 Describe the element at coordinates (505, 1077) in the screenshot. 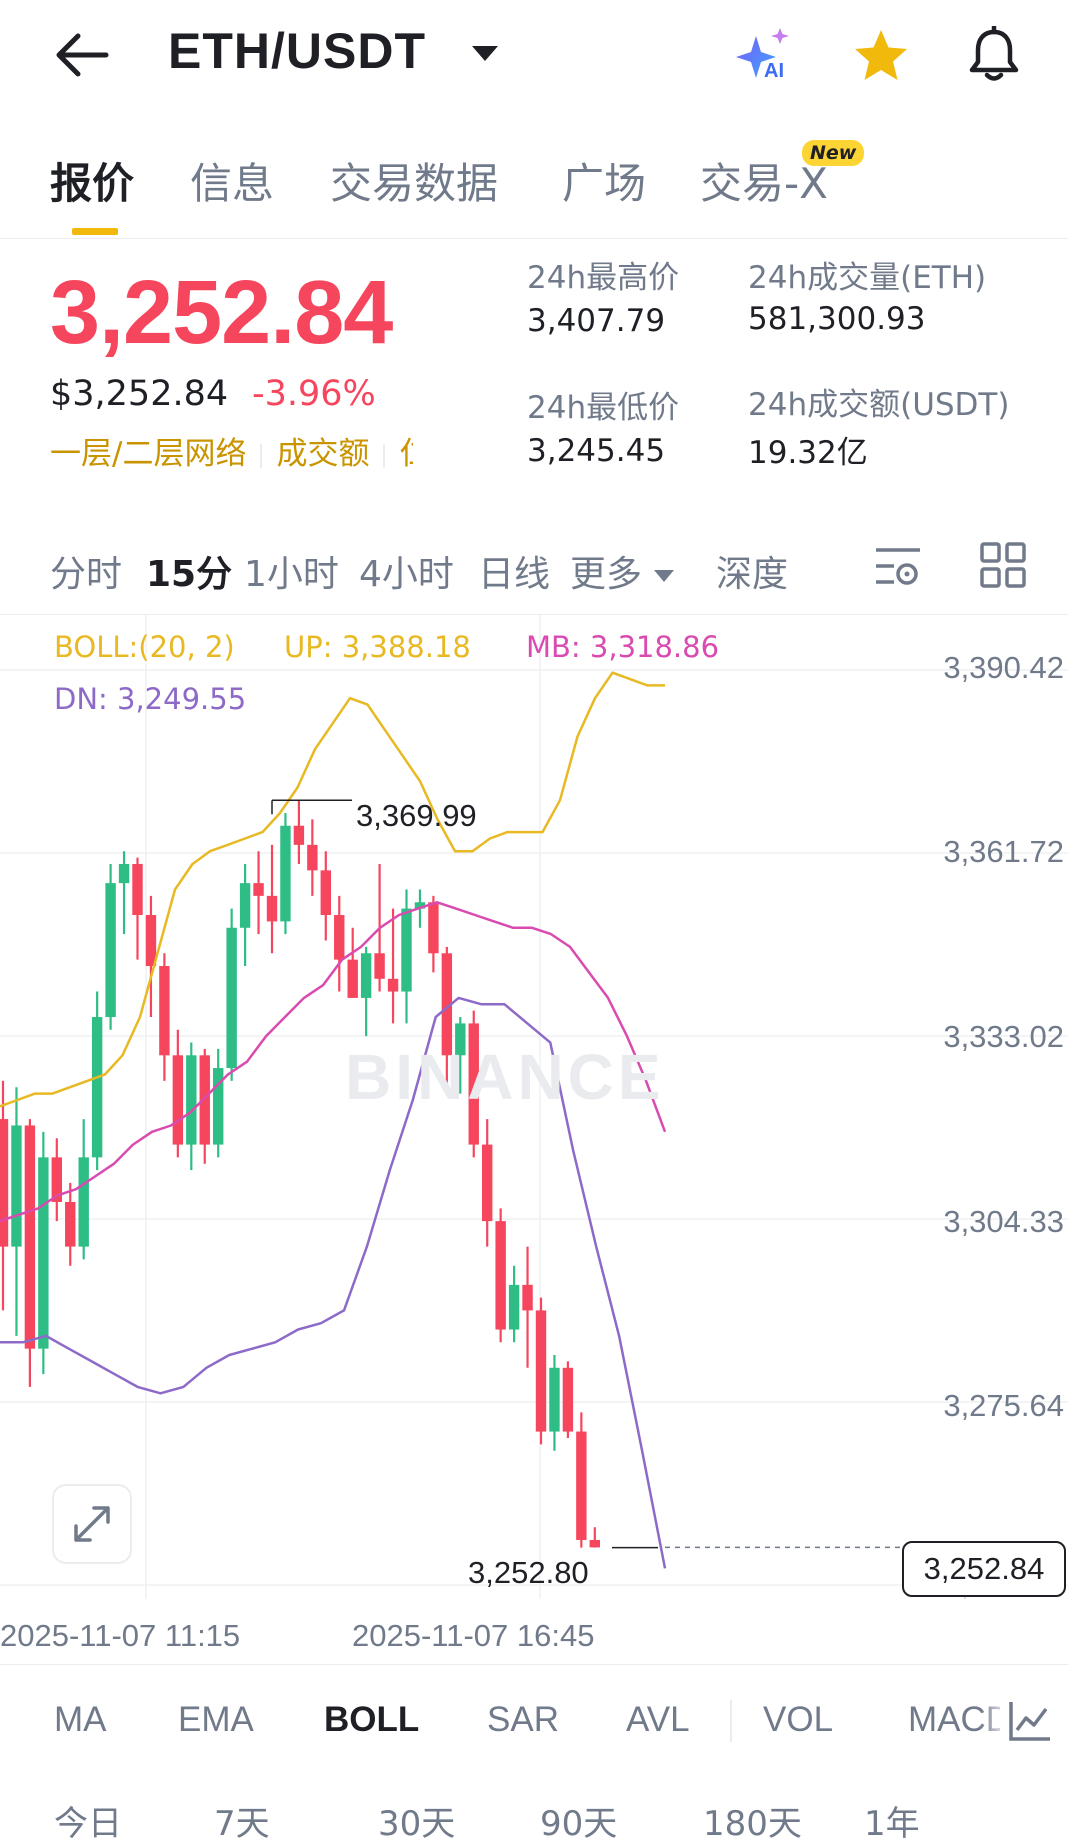

I see `binance-watermark: BINANCE` at that location.